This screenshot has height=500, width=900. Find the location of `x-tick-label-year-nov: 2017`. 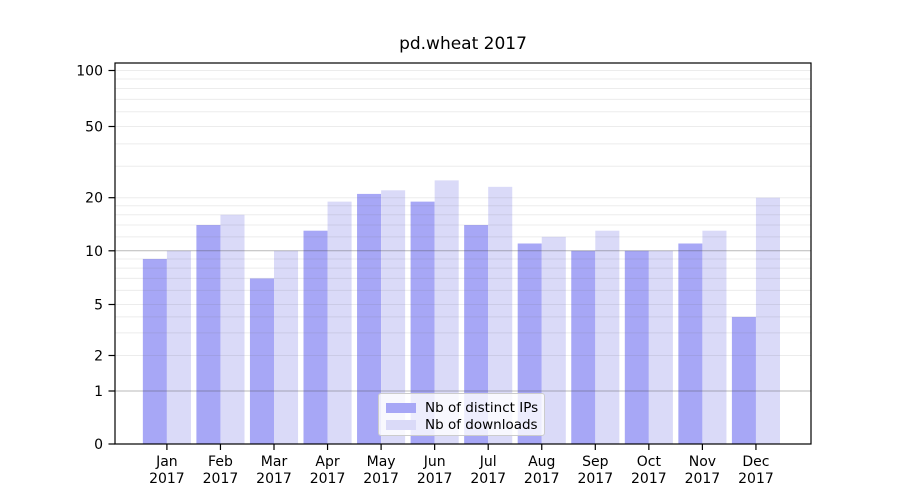

x-tick-label-year-nov: 2017 is located at coordinates (703, 479).